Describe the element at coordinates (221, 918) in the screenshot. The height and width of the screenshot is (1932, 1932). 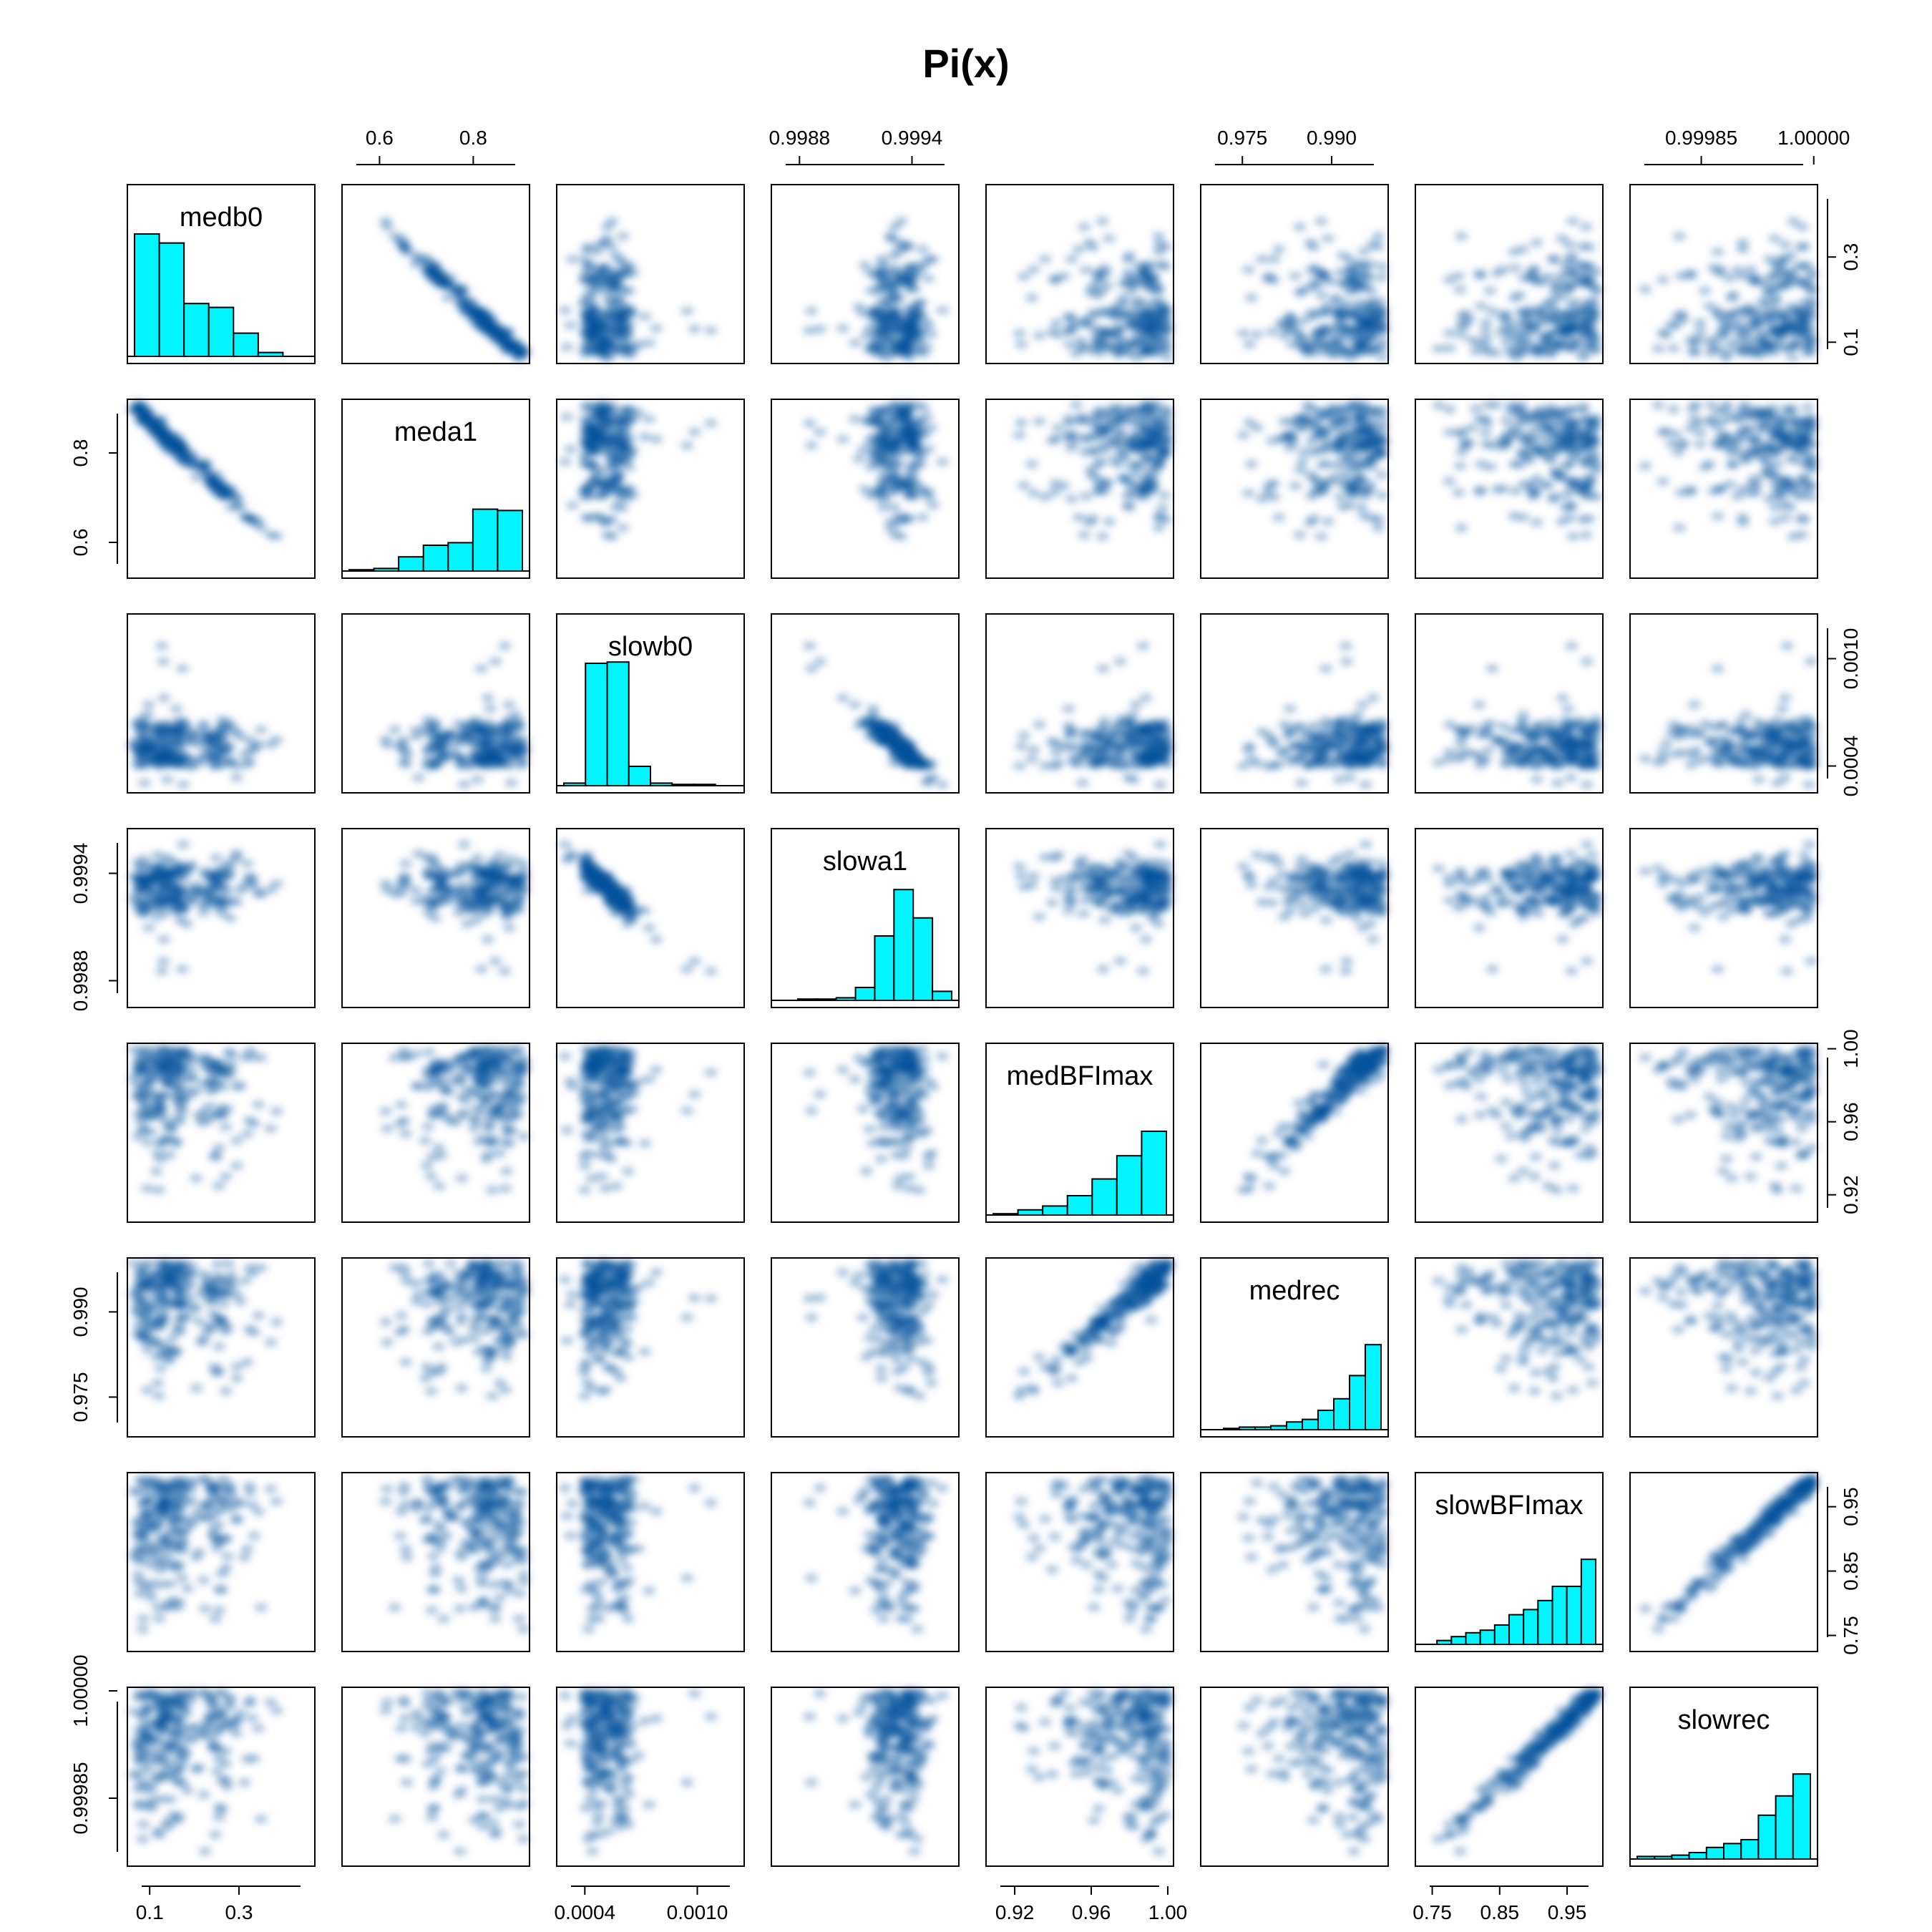
I see `panel-slowa1-medb0` at that location.